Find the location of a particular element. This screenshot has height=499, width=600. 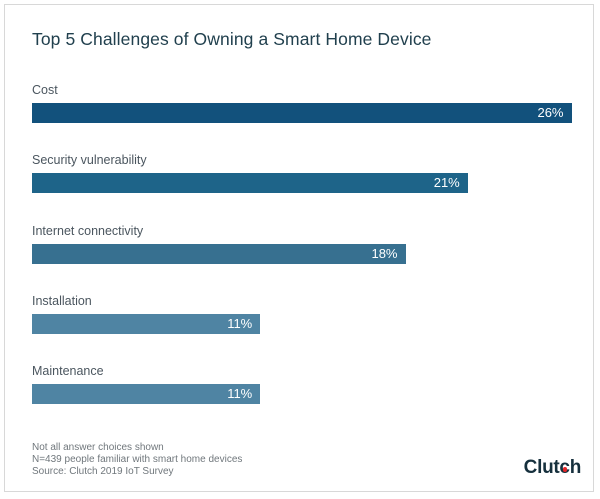

bar-category-label: Installation is located at coordinates (62, 300).